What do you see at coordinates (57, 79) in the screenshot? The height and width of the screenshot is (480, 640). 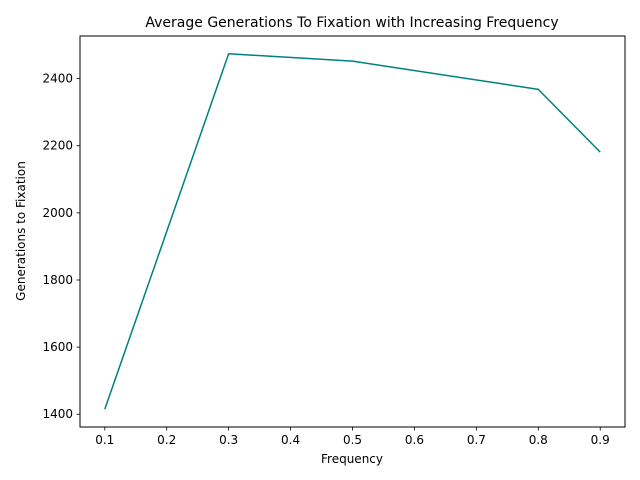 I see `y-tick-label: 2400` at bounding box center [57, 79].